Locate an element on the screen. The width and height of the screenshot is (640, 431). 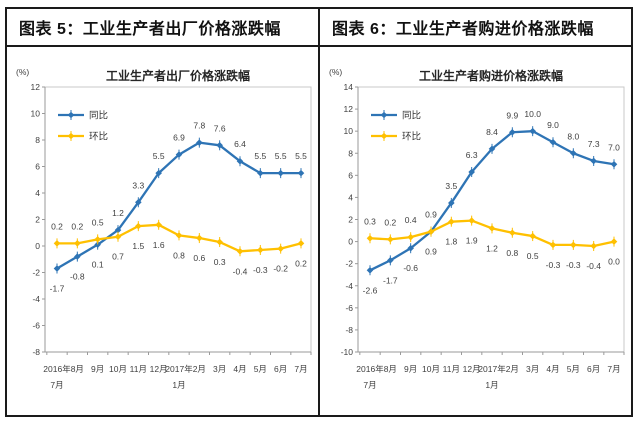
panel-header-factory-text: 图表 5：工业生产者出厂价格涨跌幅 is located at coordinates (150, 29).